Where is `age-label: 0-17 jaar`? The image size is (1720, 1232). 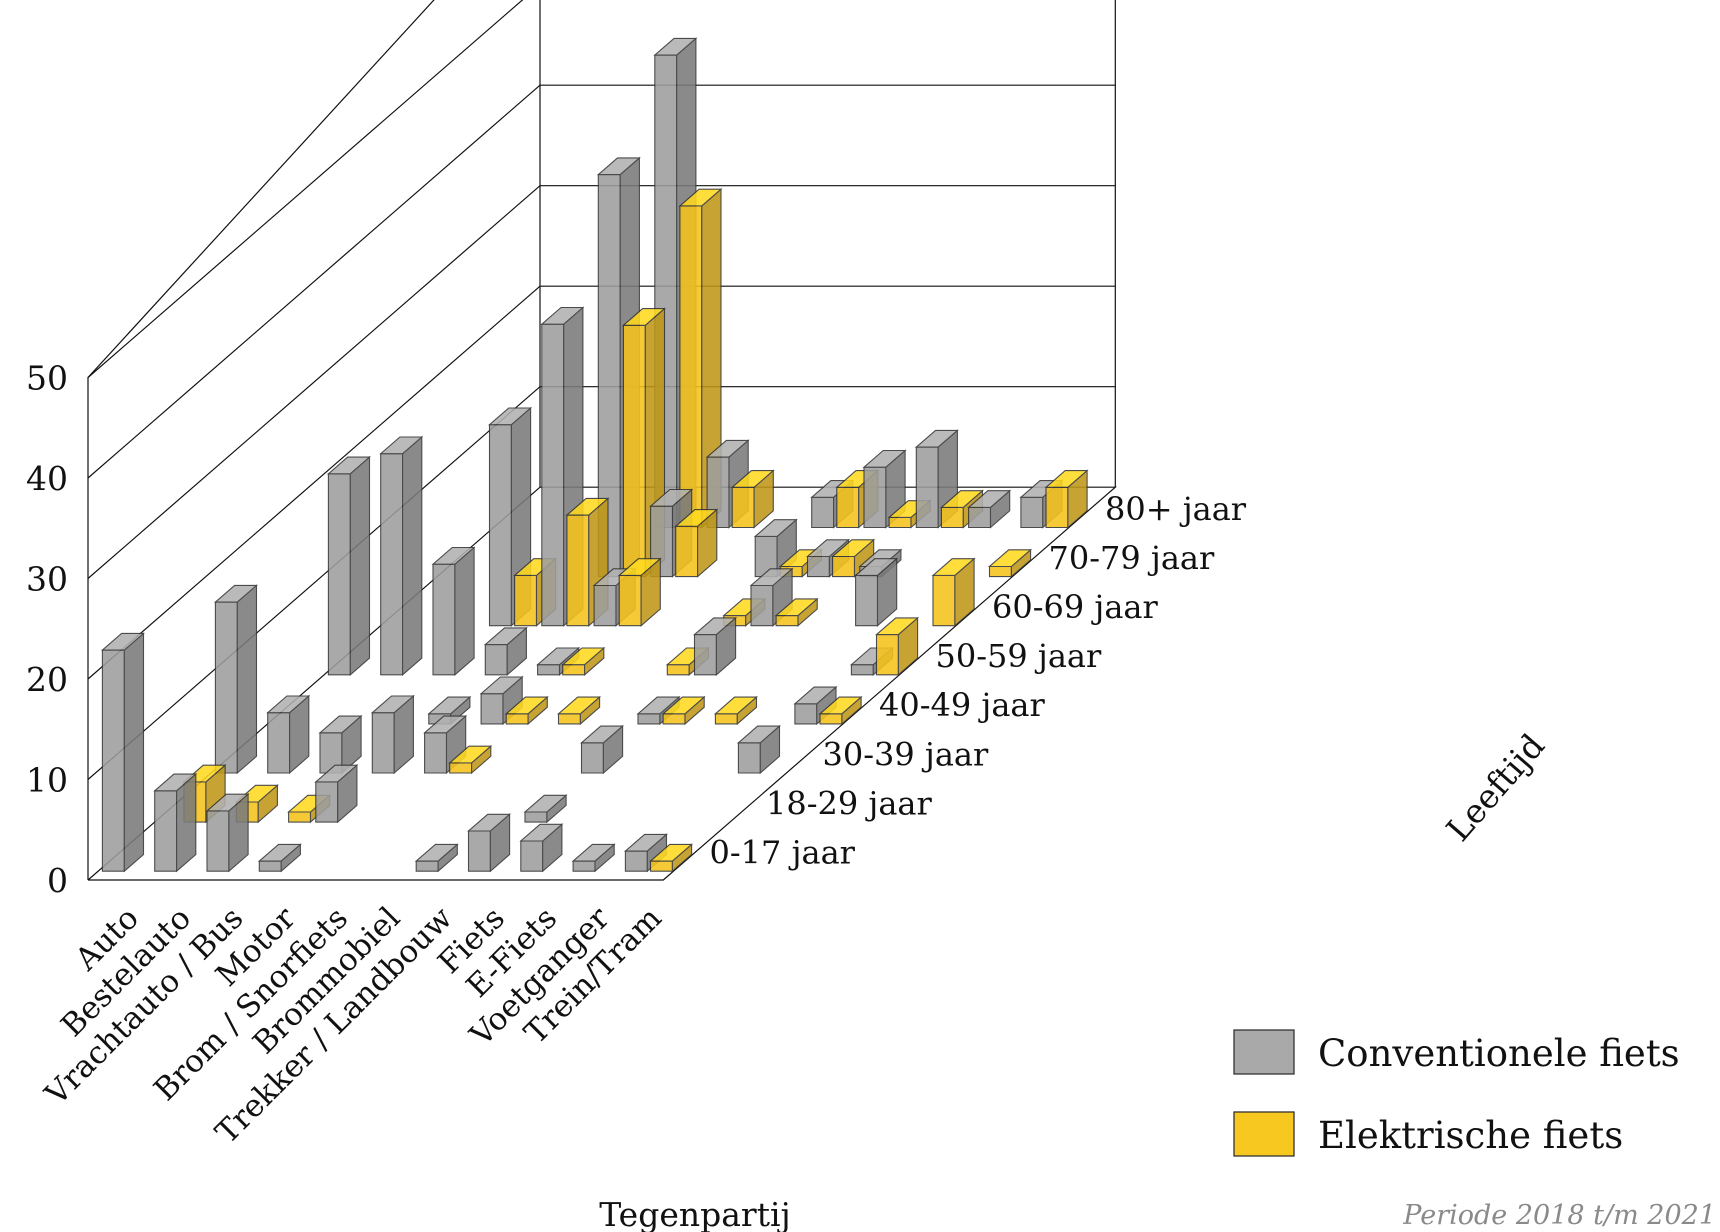 age-label: 0-17 jaar is located at coordinates (783, 853).